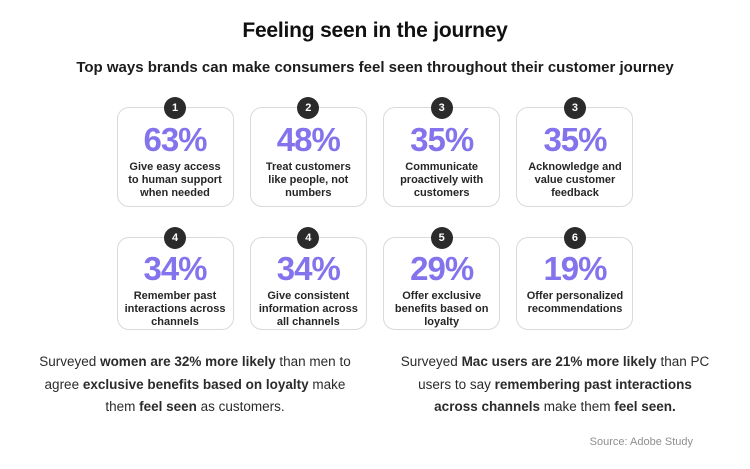 This screenshot has height=469, width=750. I want to click on stat-percent: 19%, so click(575, 268).